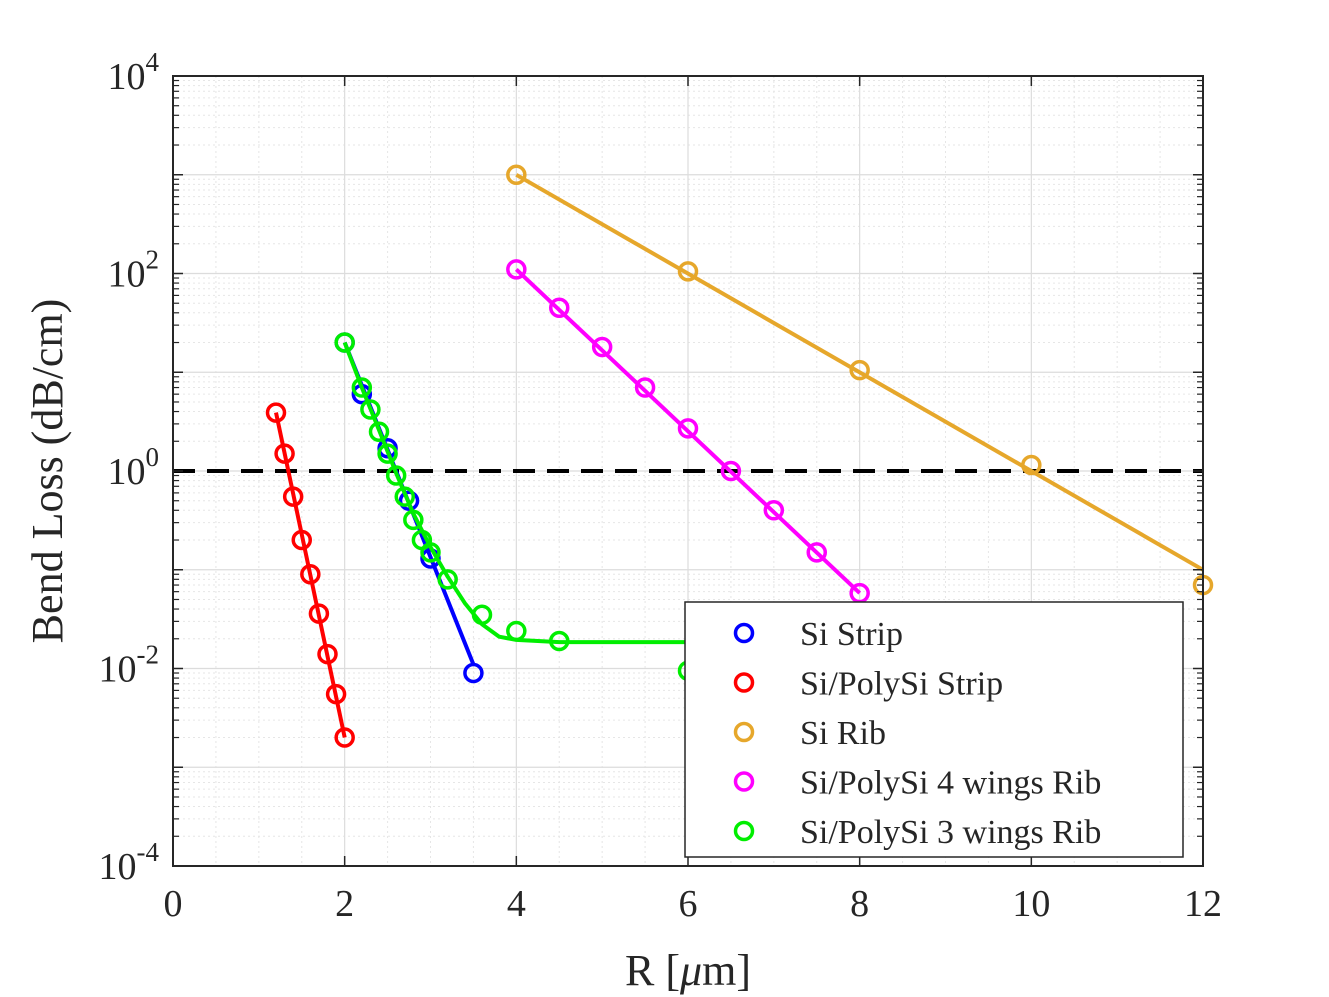 This screenshot has width=1329, height=997. What do you see at coordinates (1203, 904) in the screenshot?
I see `x-tick-label: 12` at bounding box center [1203, 904].